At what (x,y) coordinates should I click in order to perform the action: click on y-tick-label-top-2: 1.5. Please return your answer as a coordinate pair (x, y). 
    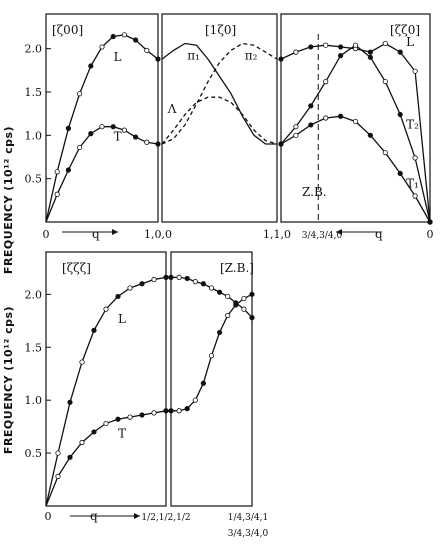
    Looking at the image, I should click on (34, 92).